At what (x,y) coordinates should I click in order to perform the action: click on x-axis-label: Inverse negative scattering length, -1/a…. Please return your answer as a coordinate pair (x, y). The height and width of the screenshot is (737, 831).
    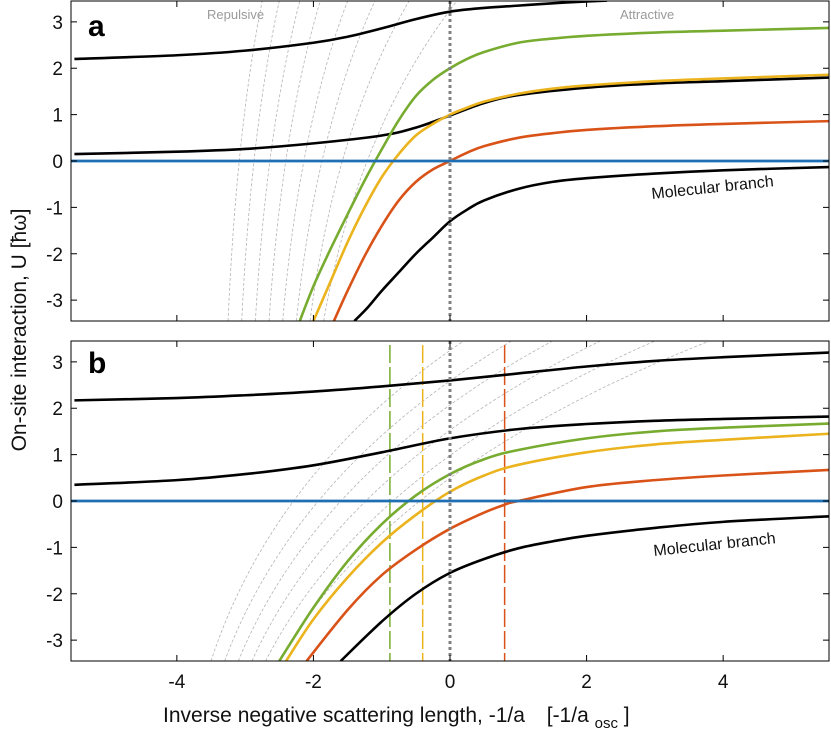
    Looking at the image, I should click on (396, 718).